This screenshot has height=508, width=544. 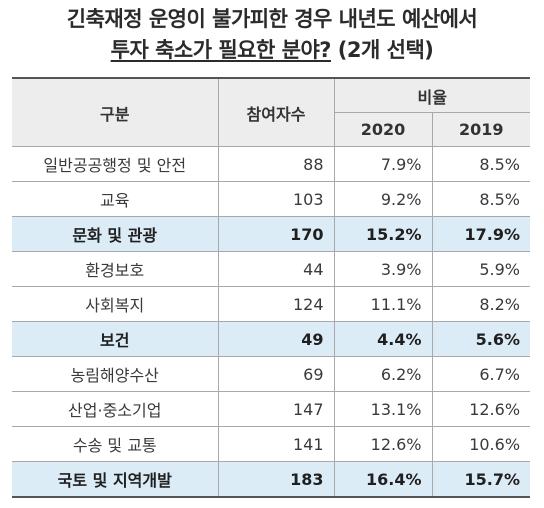 What do you see at coordinates (275, 234) in the screenshot?
I see `cell-respondents: 170` at bounding box center [275, 234].